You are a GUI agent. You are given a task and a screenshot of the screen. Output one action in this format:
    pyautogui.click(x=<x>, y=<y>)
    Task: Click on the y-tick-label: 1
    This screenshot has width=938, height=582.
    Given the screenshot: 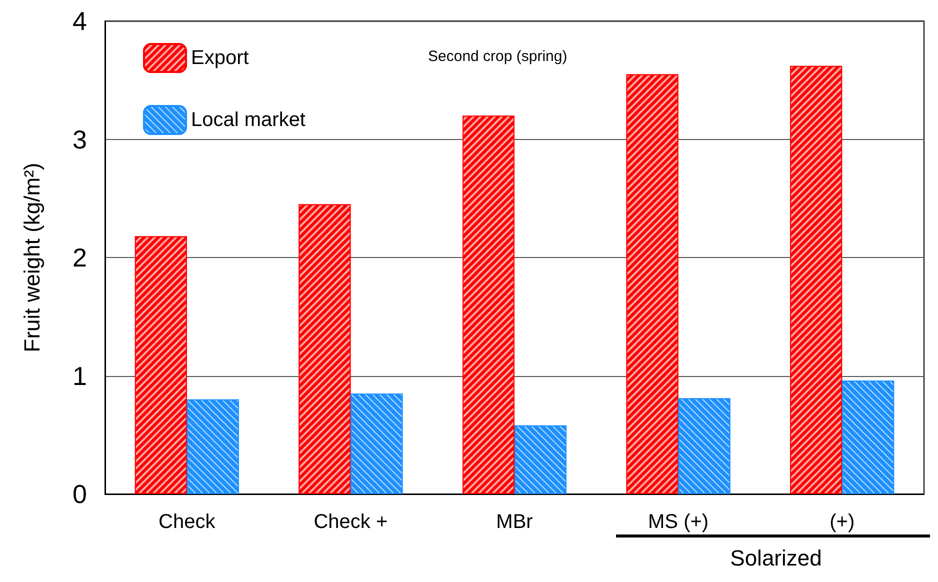 What is the action you would take?
    pyautogui.click(x=79, y=375)
    